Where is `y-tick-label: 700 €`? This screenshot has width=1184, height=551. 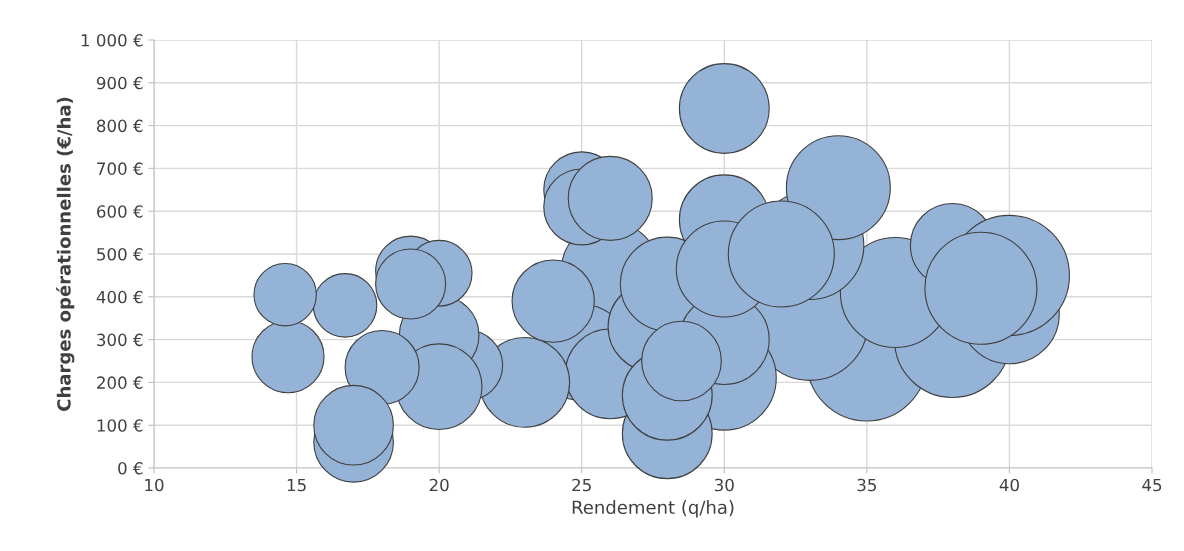
y-tick-label: 700 € is located at coordinates (120, 168).